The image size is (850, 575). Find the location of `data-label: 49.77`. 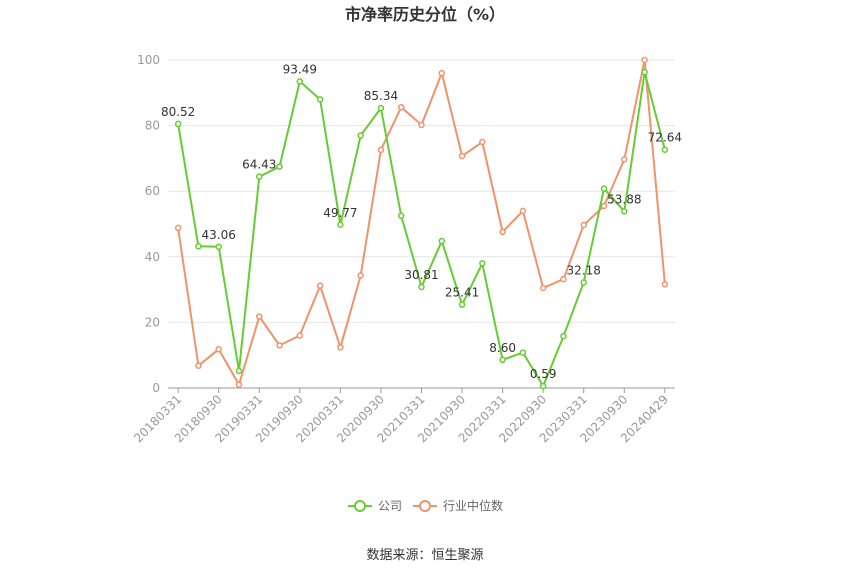

data-label: 49.77 is located at coordinates (340, 213).